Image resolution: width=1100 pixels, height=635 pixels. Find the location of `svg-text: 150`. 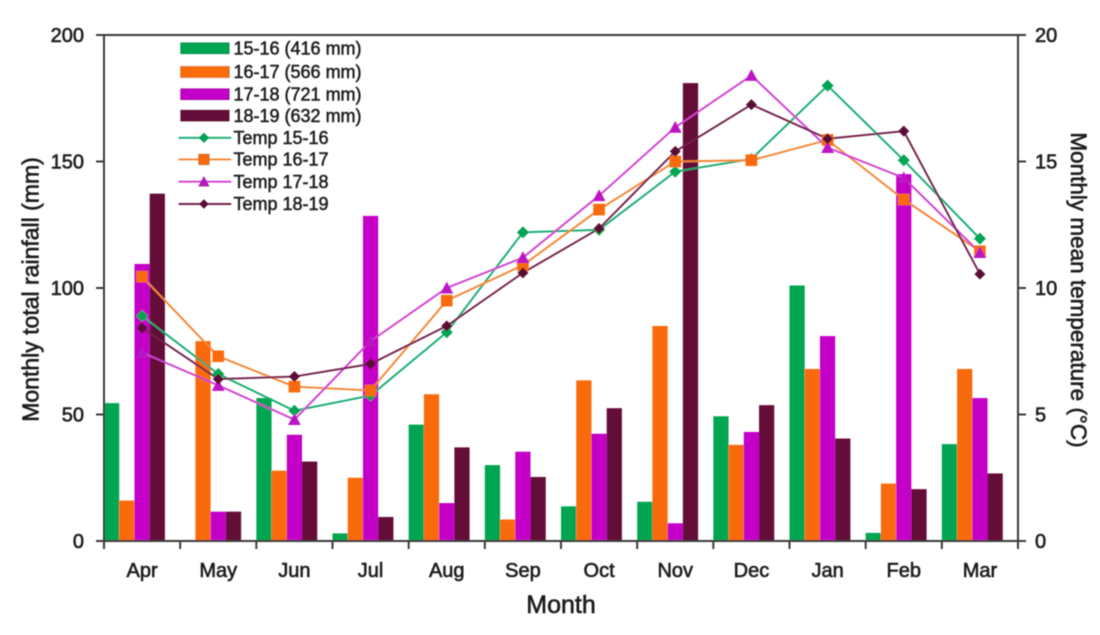

svg-text: 150 is located at coordinates (67, 163).